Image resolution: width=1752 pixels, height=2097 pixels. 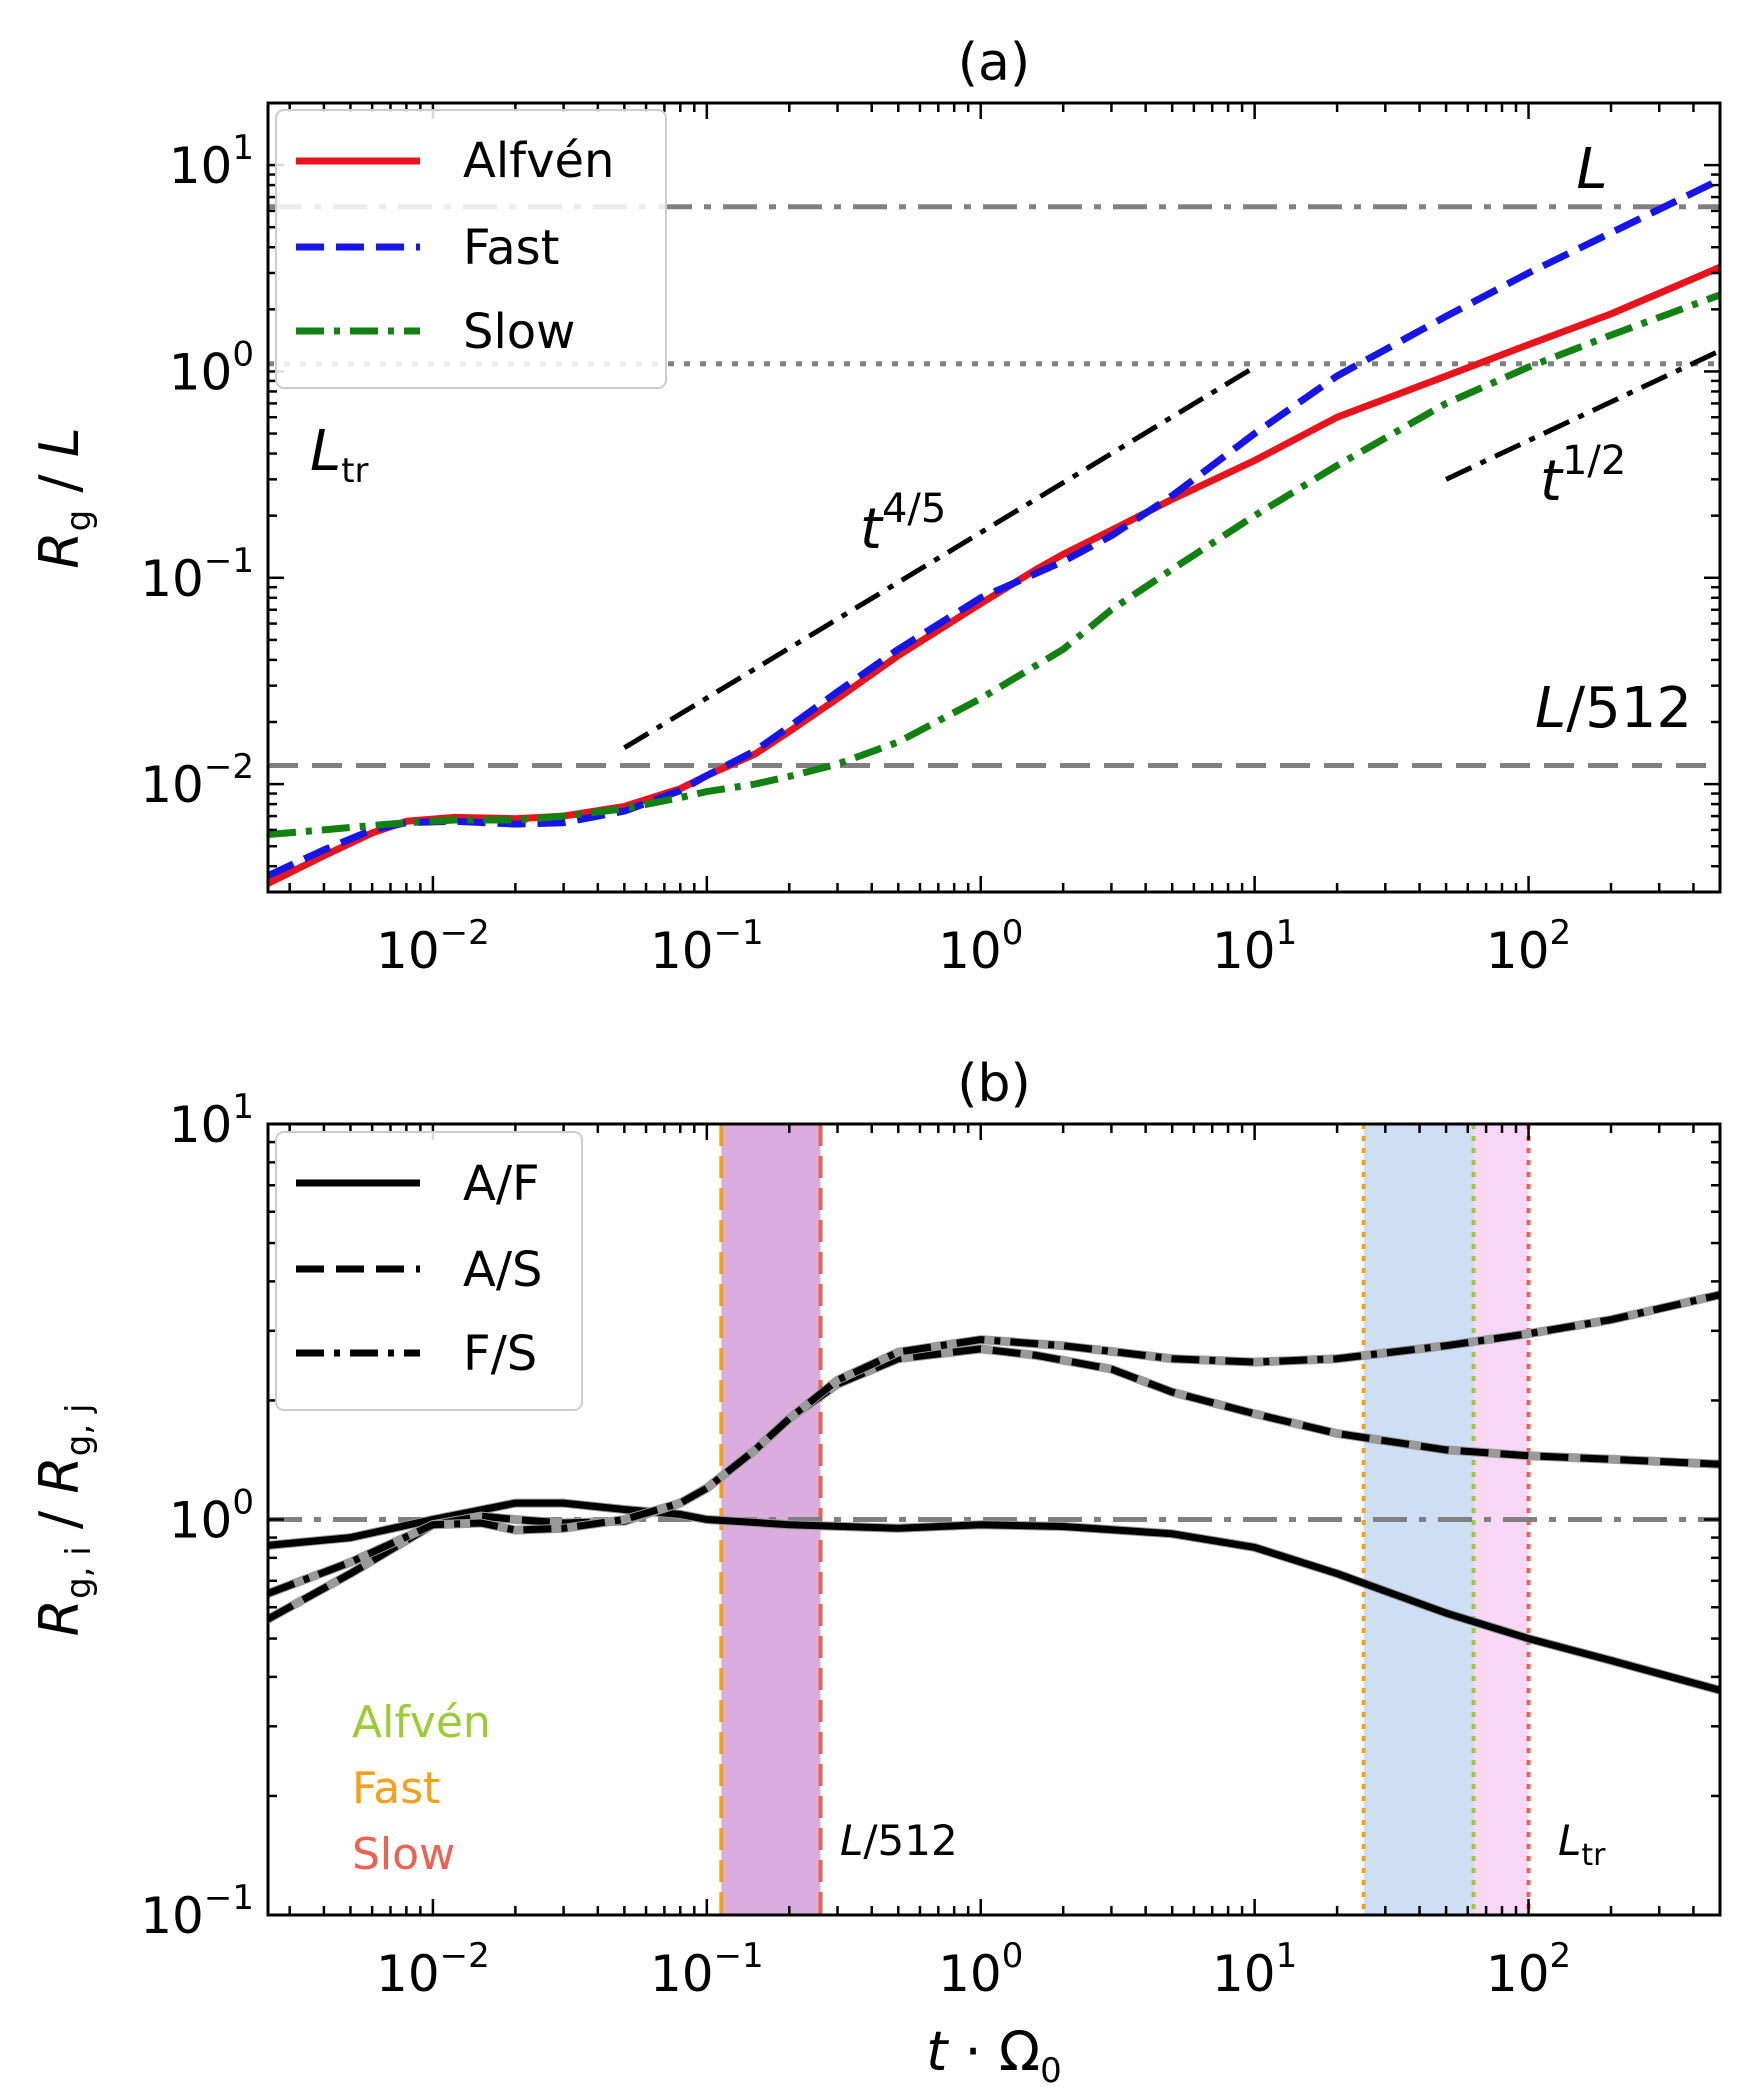 What do you see at coordinates (1591, 169) in the screenshot?
I see `label-L: L` at bounding box center [1591, 169].